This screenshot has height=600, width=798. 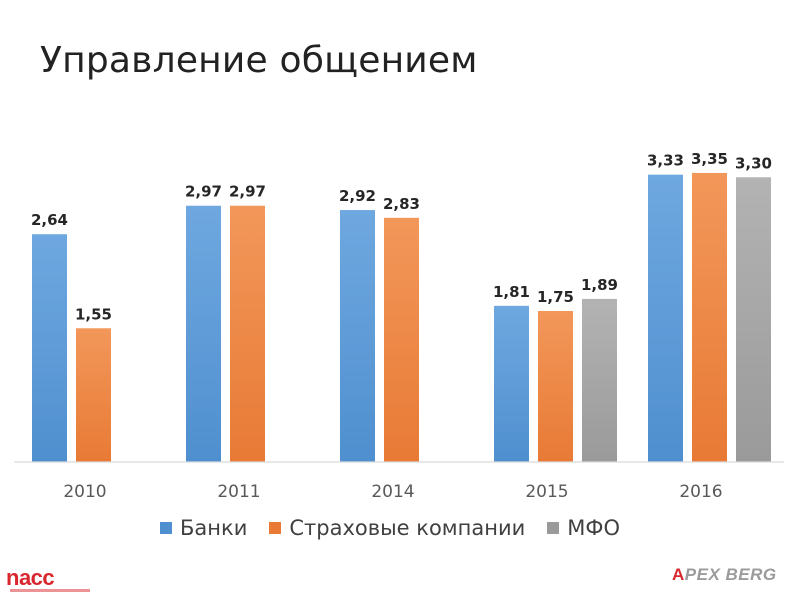 I want to click on data-label-insurance-2015: 1,75, so click(x=555, y=297).